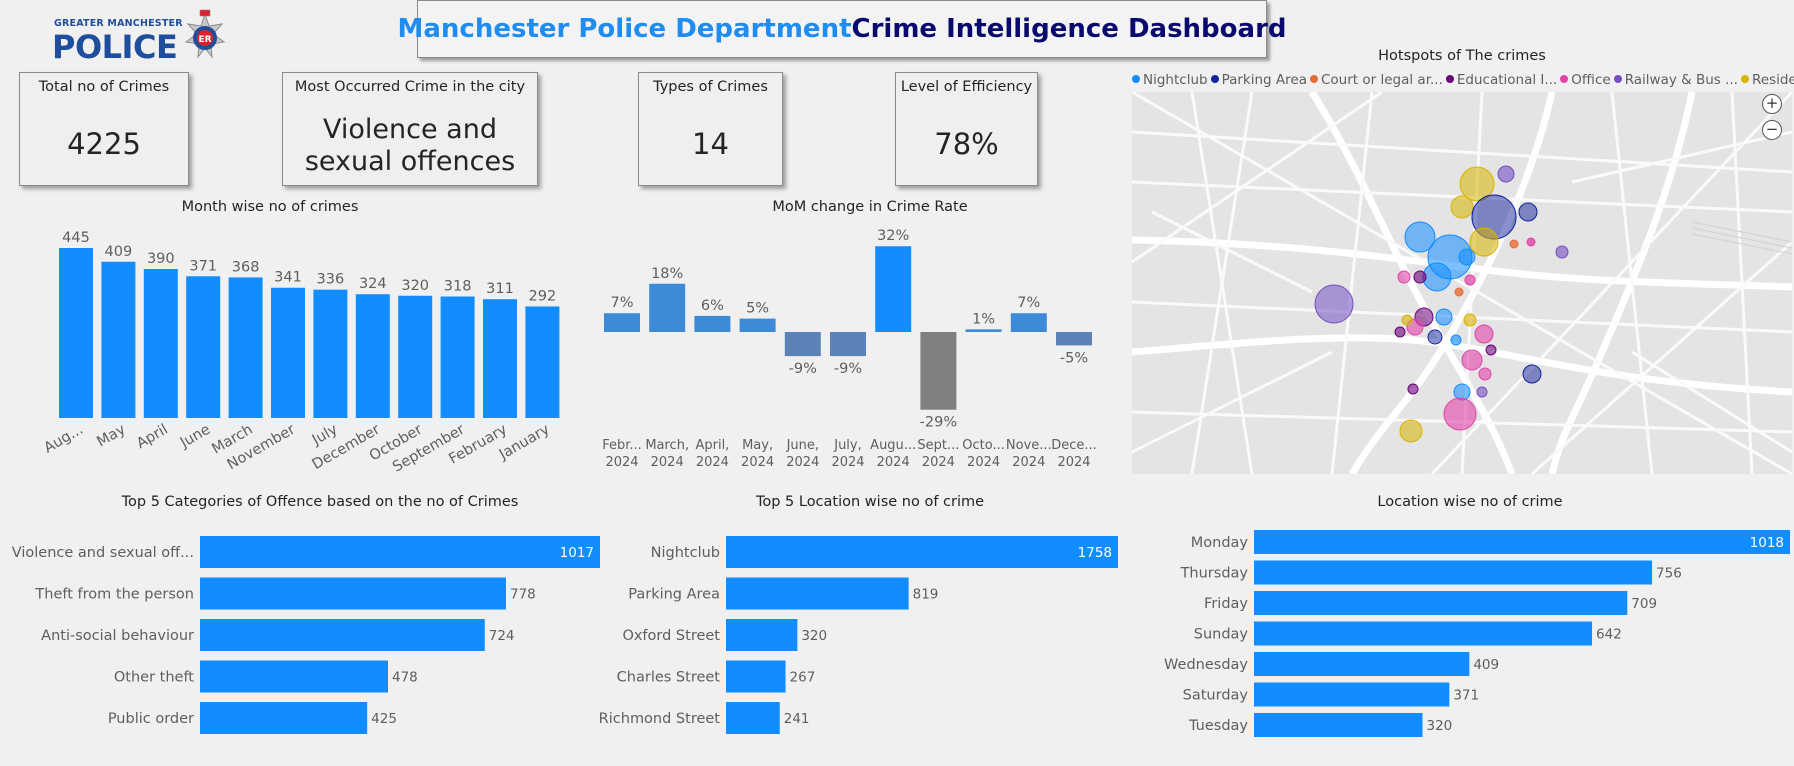 This screenshot has width=1794, height=766. Describe the element at coordinates (621, 303) in the screenshot. I see `mom-bar-value-label: 7%` at that location.